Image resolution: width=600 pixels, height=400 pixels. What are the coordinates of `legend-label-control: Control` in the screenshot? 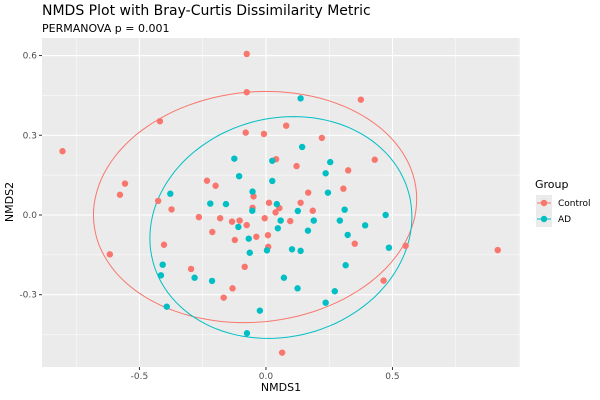 It's located at (574, 204).